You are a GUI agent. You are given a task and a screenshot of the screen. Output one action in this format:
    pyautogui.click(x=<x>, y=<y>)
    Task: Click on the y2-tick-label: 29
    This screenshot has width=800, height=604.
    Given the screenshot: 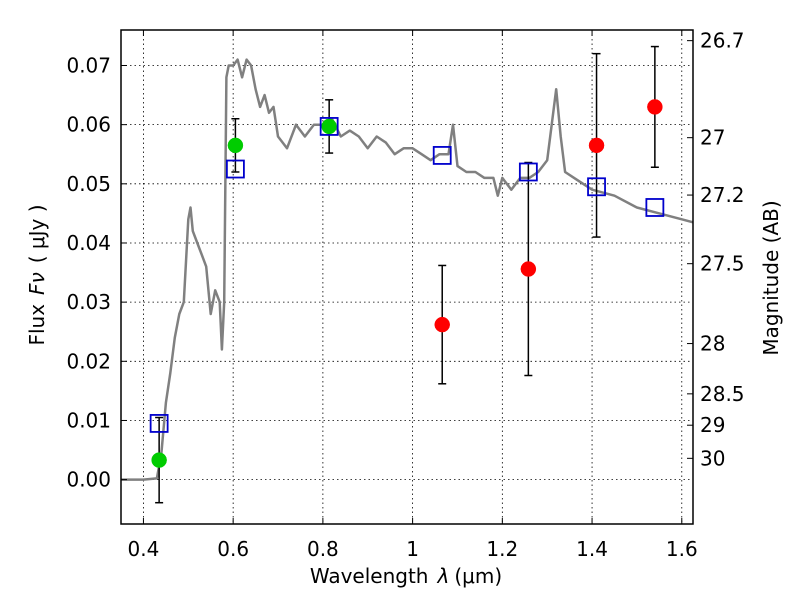 What is the action you would take?
    pyautogui.click(x=712, y=425)
    